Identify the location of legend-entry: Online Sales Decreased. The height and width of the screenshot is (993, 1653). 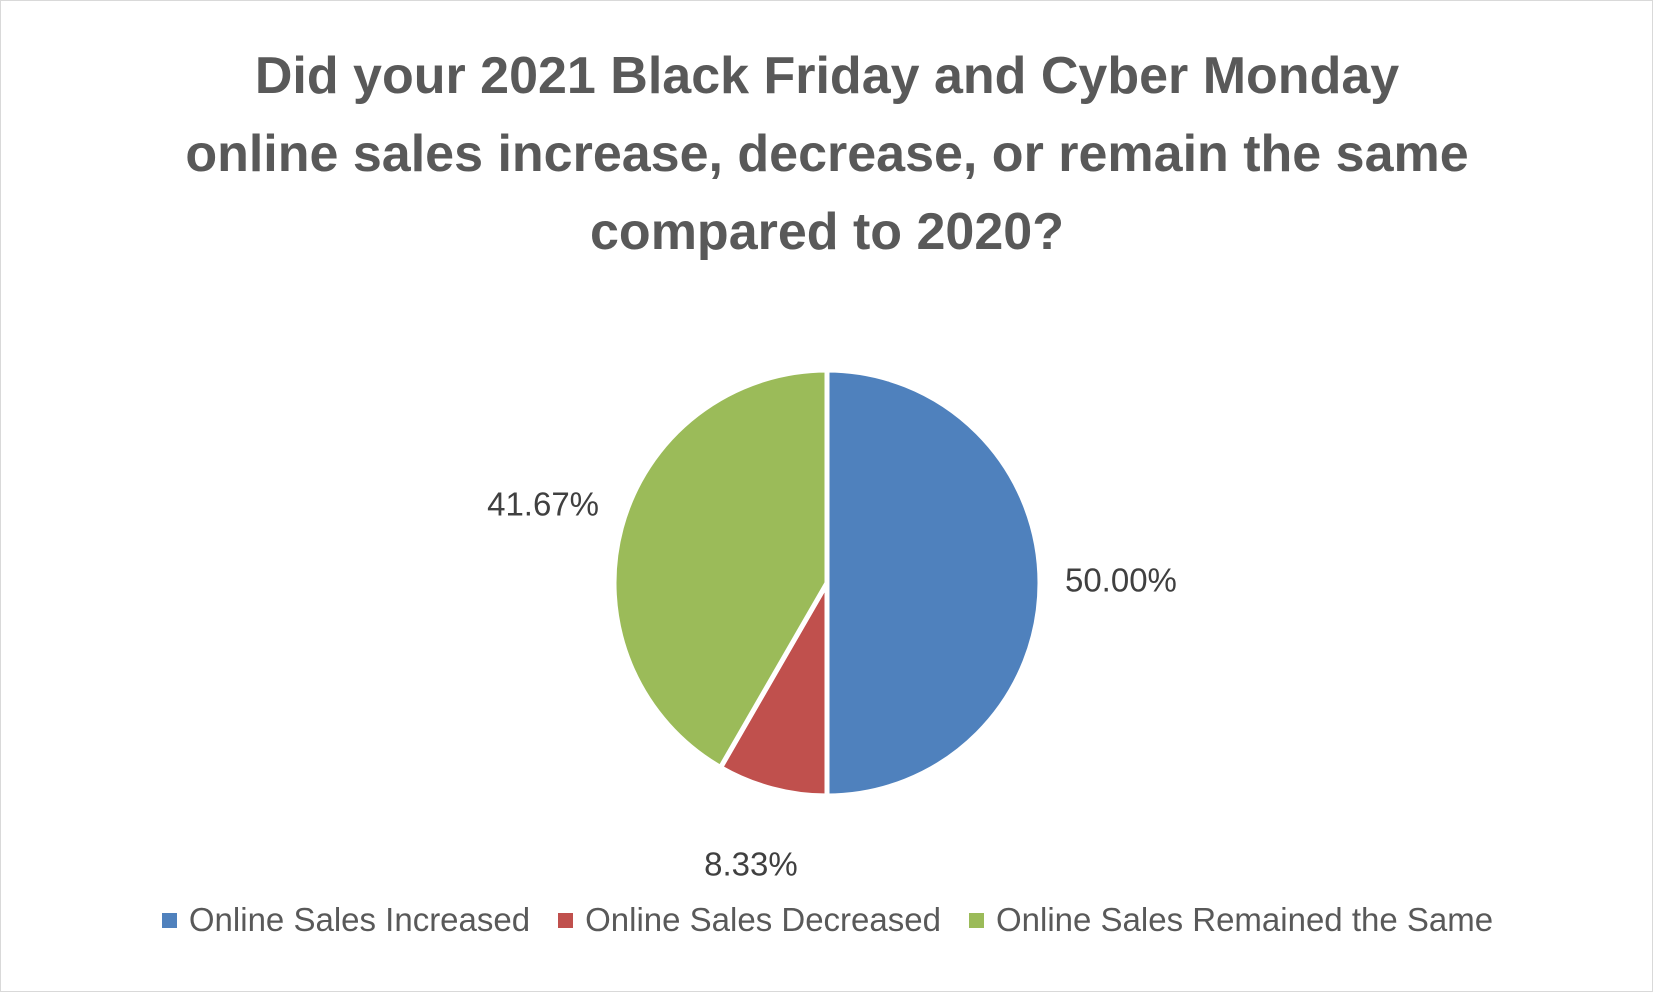
(749, 920).